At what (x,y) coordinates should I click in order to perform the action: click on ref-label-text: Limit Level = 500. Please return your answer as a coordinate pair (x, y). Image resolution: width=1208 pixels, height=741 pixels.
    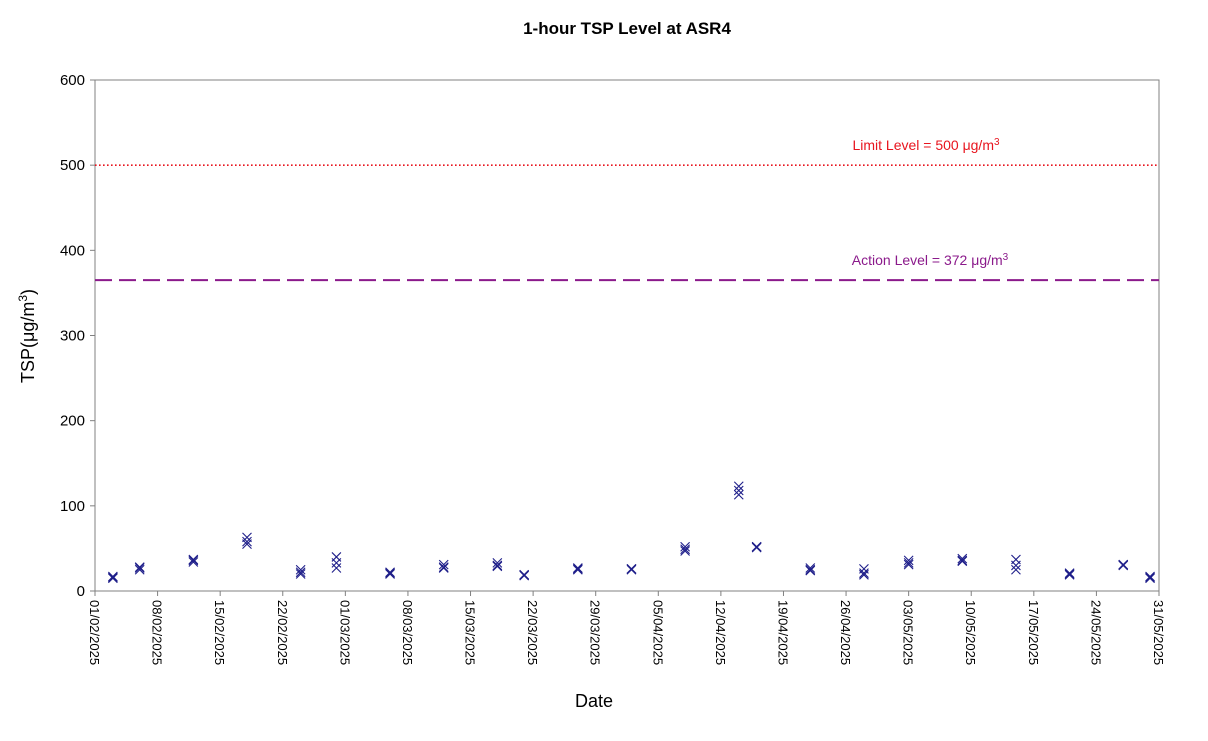
    Looking at the image, I should click on (907, 145).